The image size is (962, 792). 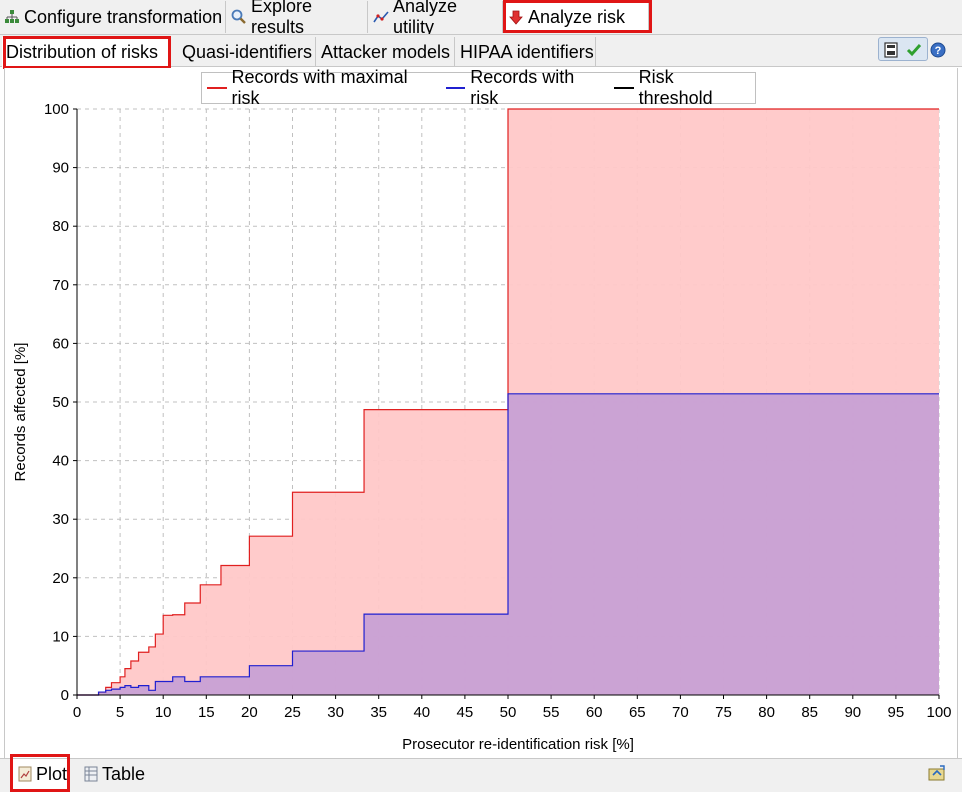 What do you see at coordinates (20, 412) in the screenshot?
I see `y-axis-title: Records affected [%]` at bounding box center [20, 412].